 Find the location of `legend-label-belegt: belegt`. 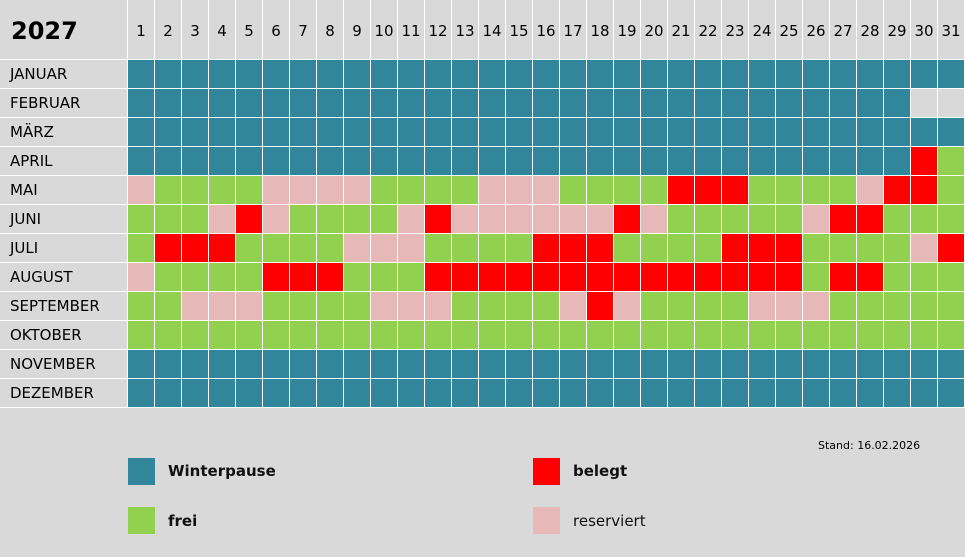

legend-label-belegt: belegt is located at coordinates (600, 471).